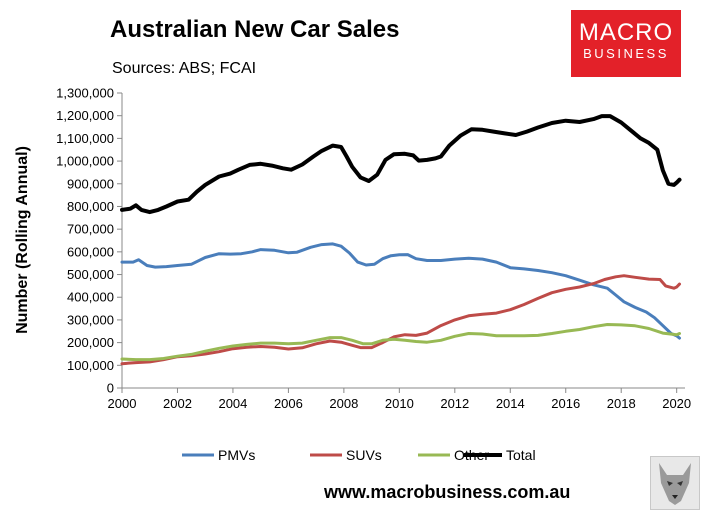 The height and width of the screenshot is (515, 710). Describe the element at coordinates (90, 342) in the screenshot. I see `y-tick-label: 200,000` at that location.